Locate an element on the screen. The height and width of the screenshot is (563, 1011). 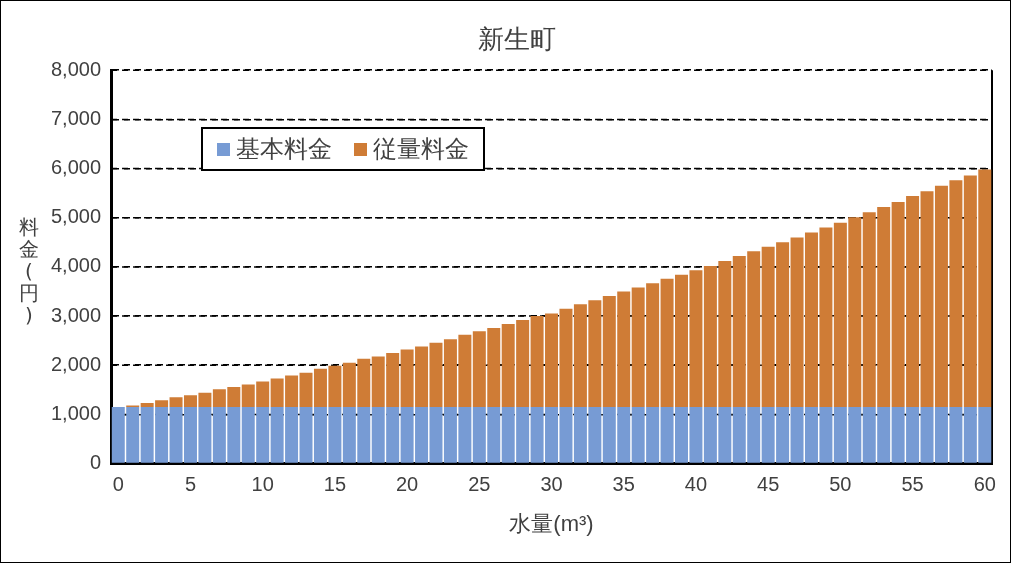
legend-label: 従量料金 is located at coordinates (421, 149).